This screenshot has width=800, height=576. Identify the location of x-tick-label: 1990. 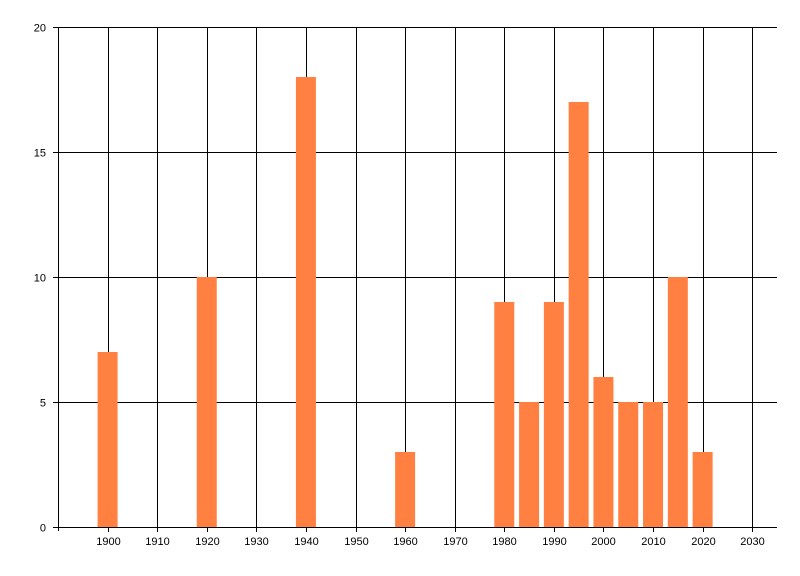
(554, 542).